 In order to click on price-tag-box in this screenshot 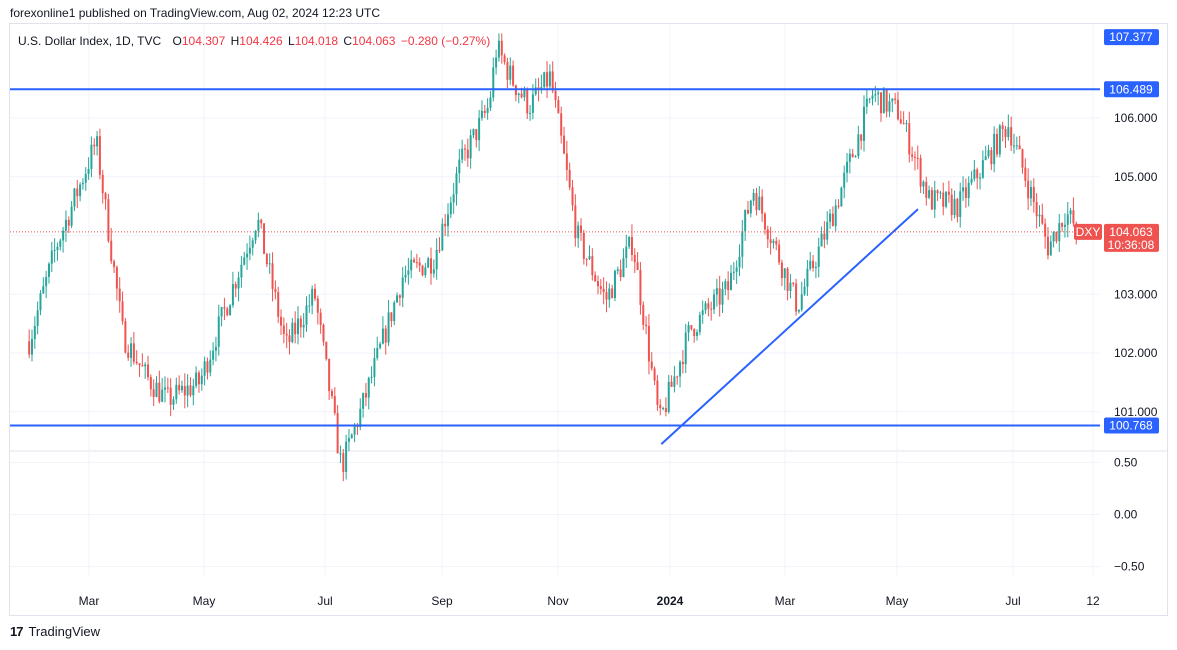, I will do `click(1131, 89)`.